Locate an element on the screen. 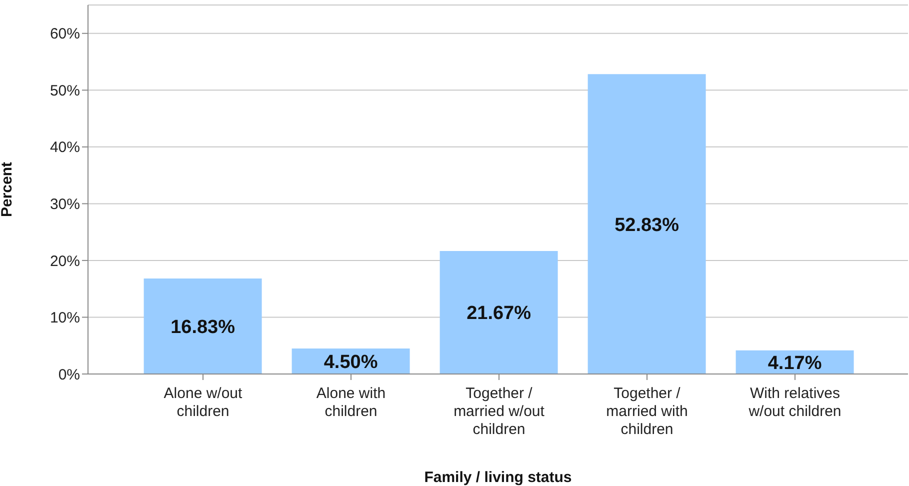  y-tick-label: 50% is located at coordinates (65, 91).